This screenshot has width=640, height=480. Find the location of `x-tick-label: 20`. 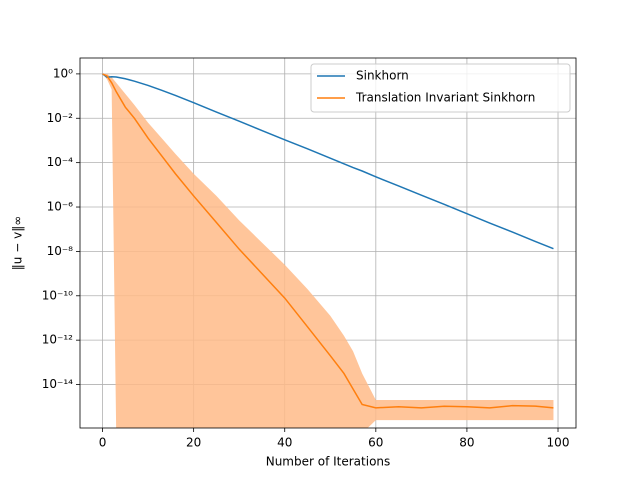

x-tick-label: 20 is located at coordinates (193, 443).